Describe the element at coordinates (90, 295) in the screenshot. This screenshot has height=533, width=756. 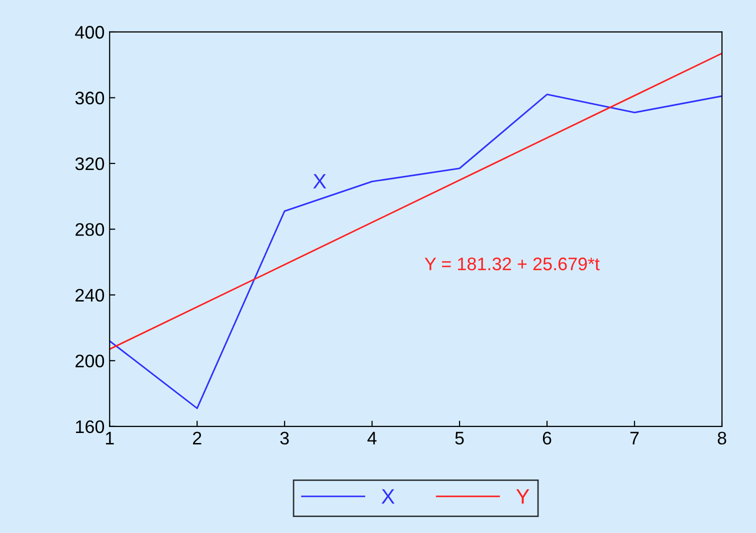
I see `y-tick-label: 240` at that location.